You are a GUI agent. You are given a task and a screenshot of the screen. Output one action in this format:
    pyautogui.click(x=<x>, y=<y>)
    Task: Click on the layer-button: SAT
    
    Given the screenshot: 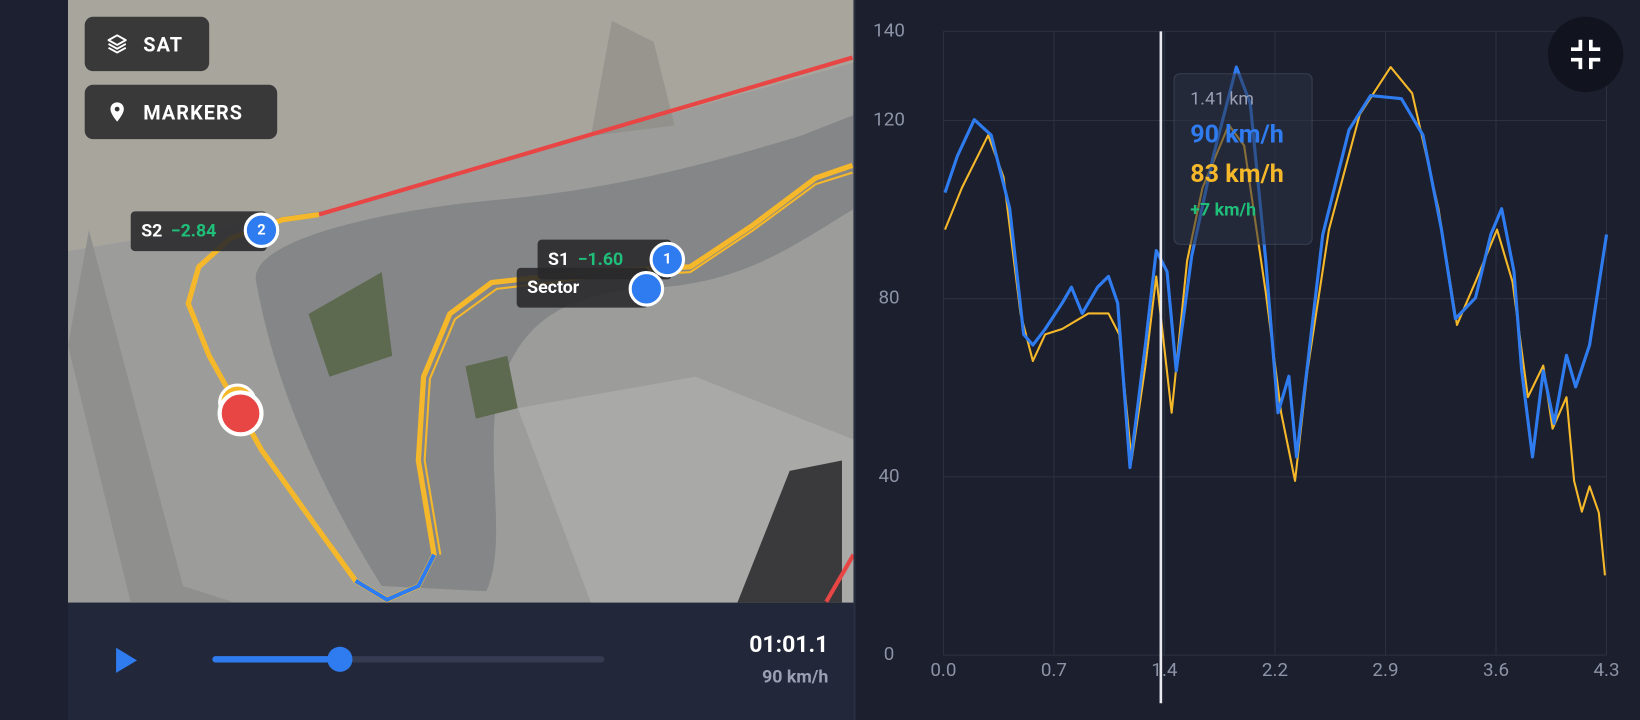 What is the action you would take?
    pyautogui.click(x=147, y=44)
    